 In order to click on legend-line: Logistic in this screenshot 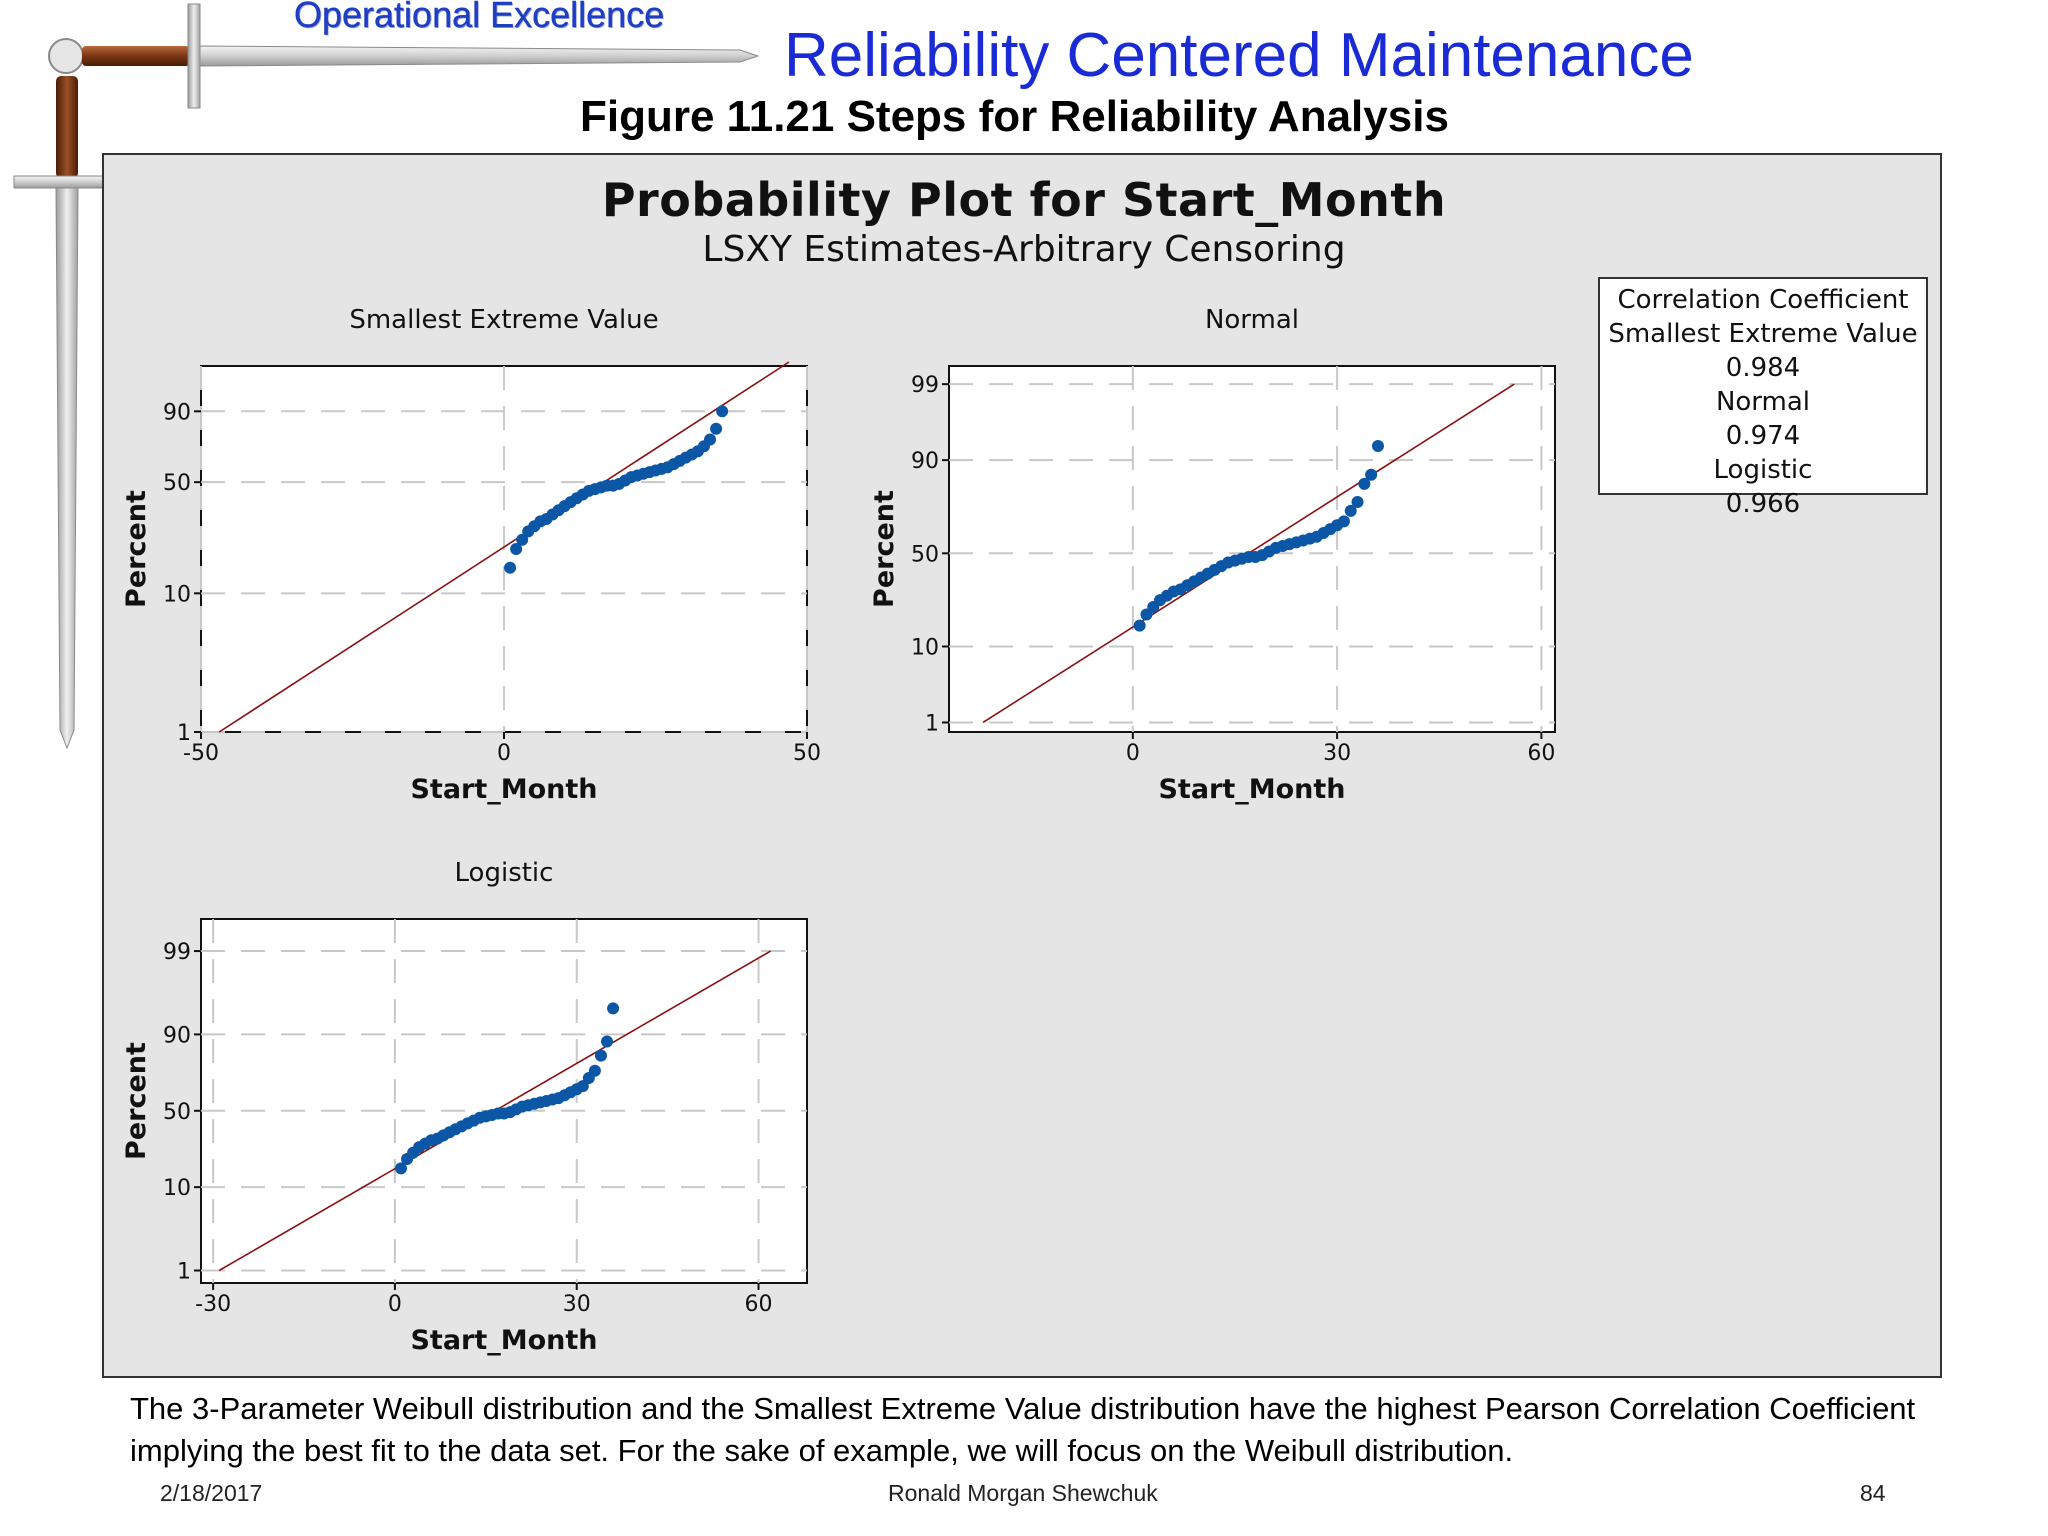, I will do `click(1763, 470)`.